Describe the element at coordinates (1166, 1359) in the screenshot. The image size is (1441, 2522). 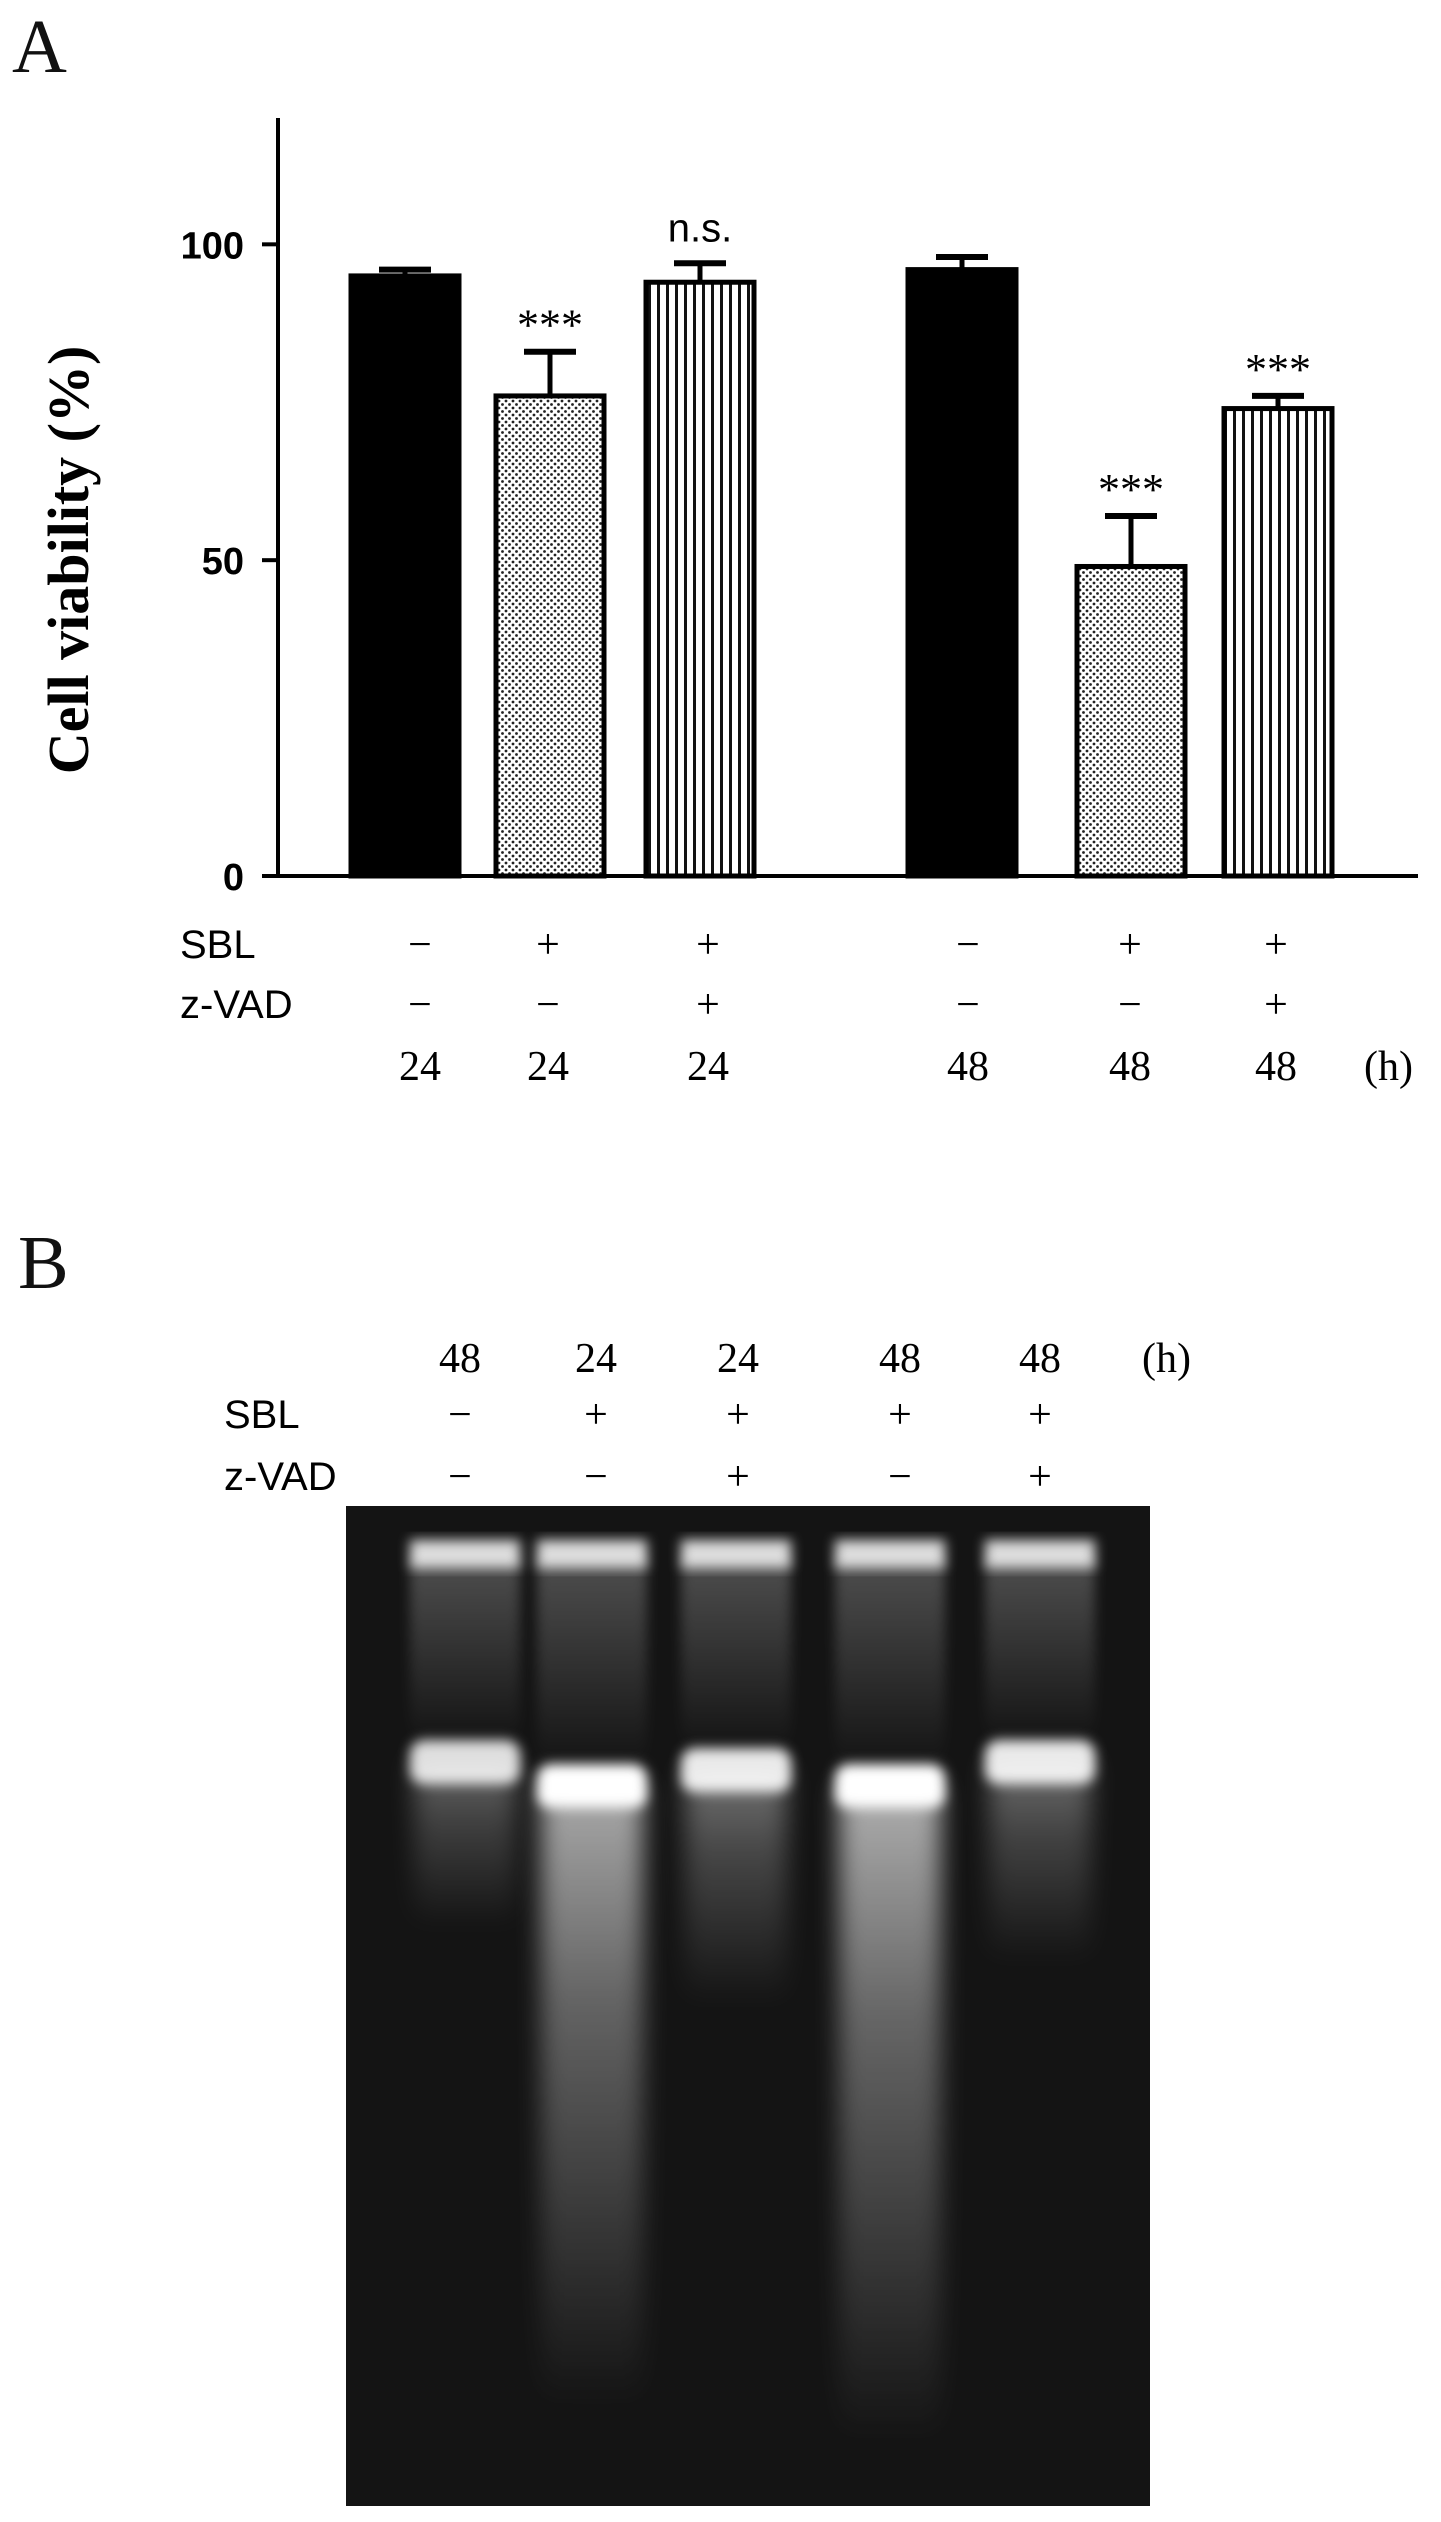
I see `gel-time-unit: (h)` at that location.